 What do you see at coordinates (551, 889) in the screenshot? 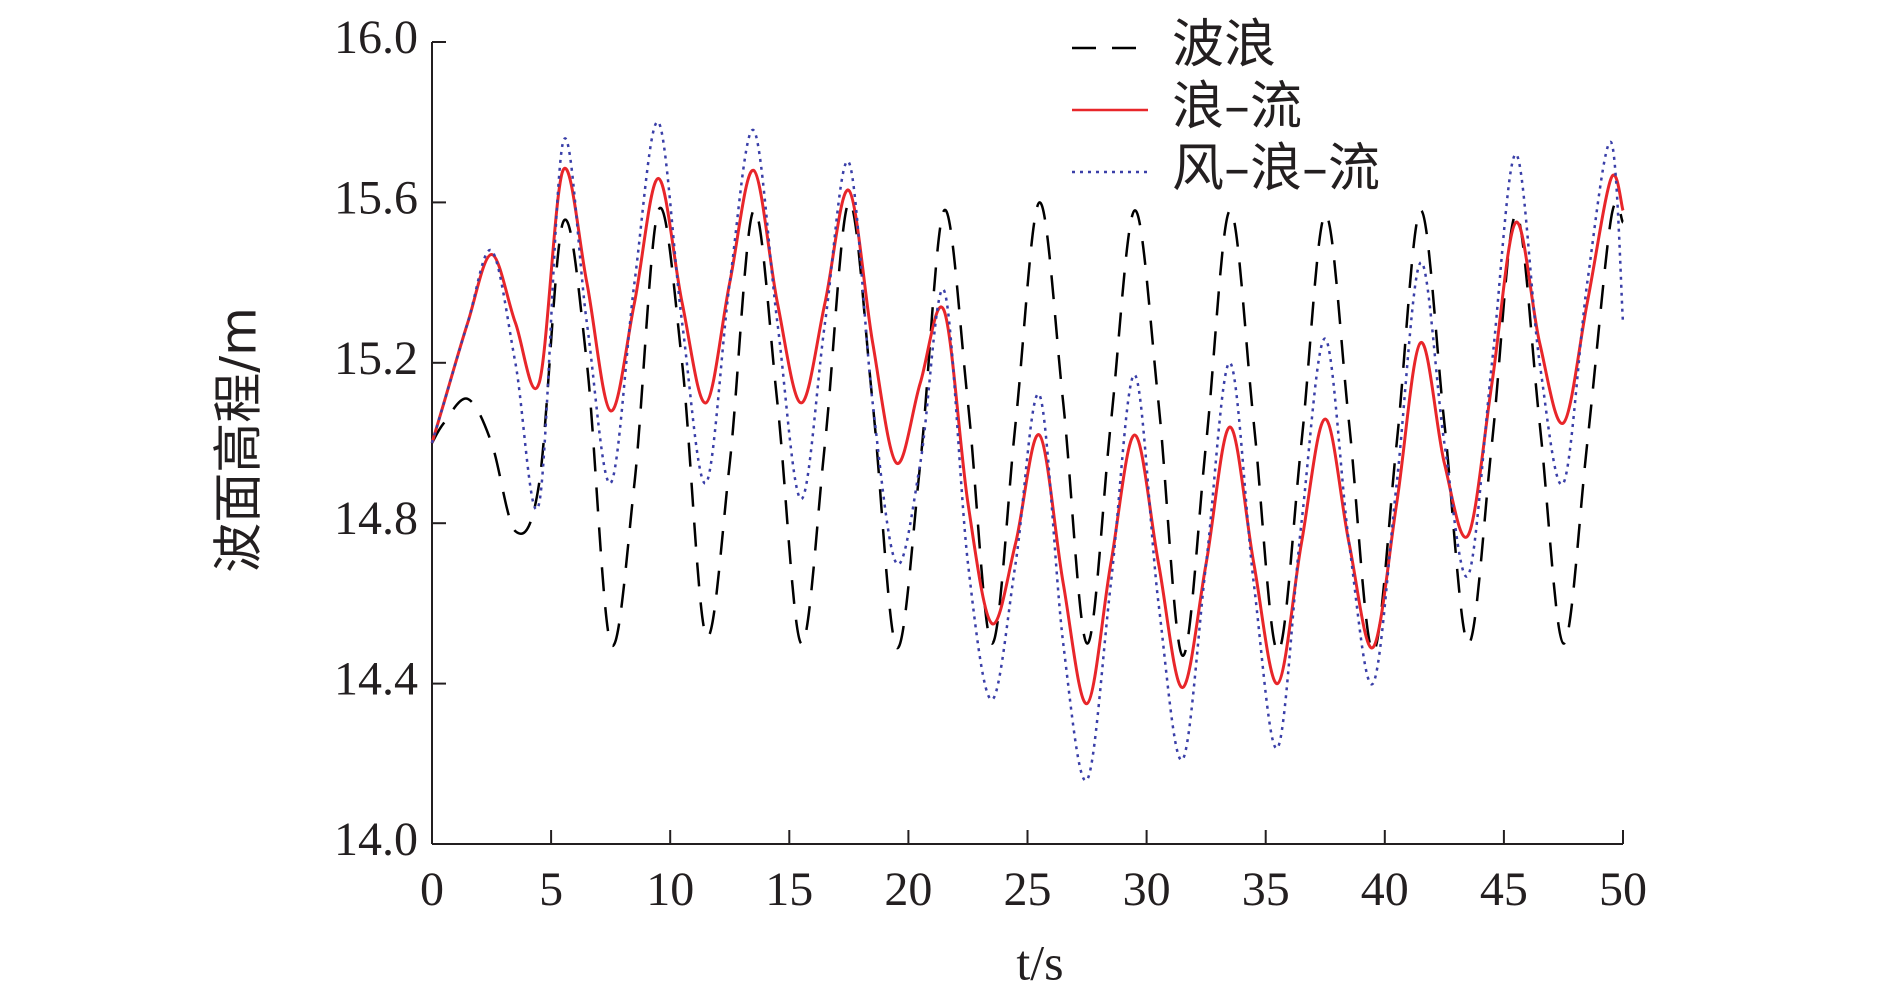
I see `x-tick-label: 5` at bounding box center [551, 889].